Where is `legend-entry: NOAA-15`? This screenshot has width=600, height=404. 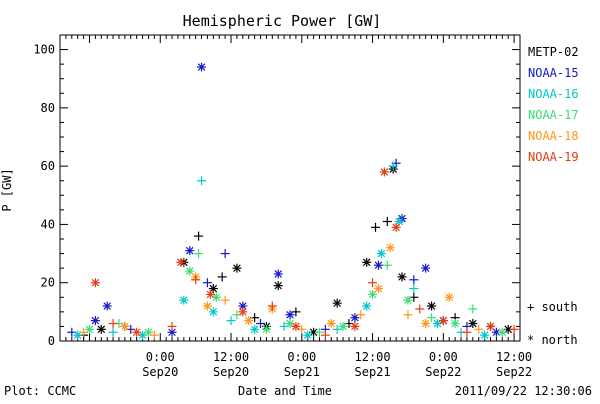
legend-entry: NOAA-15 is located at coordinates (553, 73).